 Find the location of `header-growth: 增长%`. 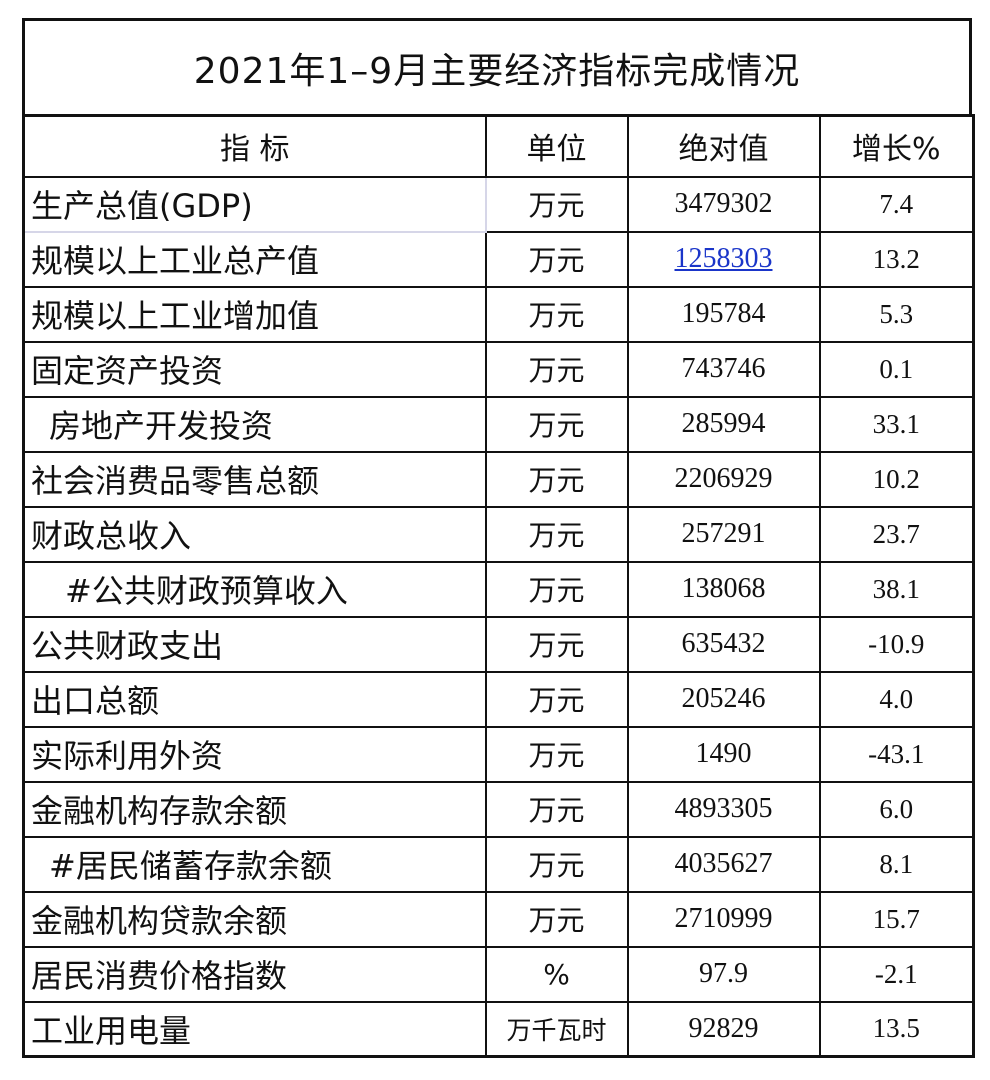

header-growth: 增长% is located at coordinates (896, 146).